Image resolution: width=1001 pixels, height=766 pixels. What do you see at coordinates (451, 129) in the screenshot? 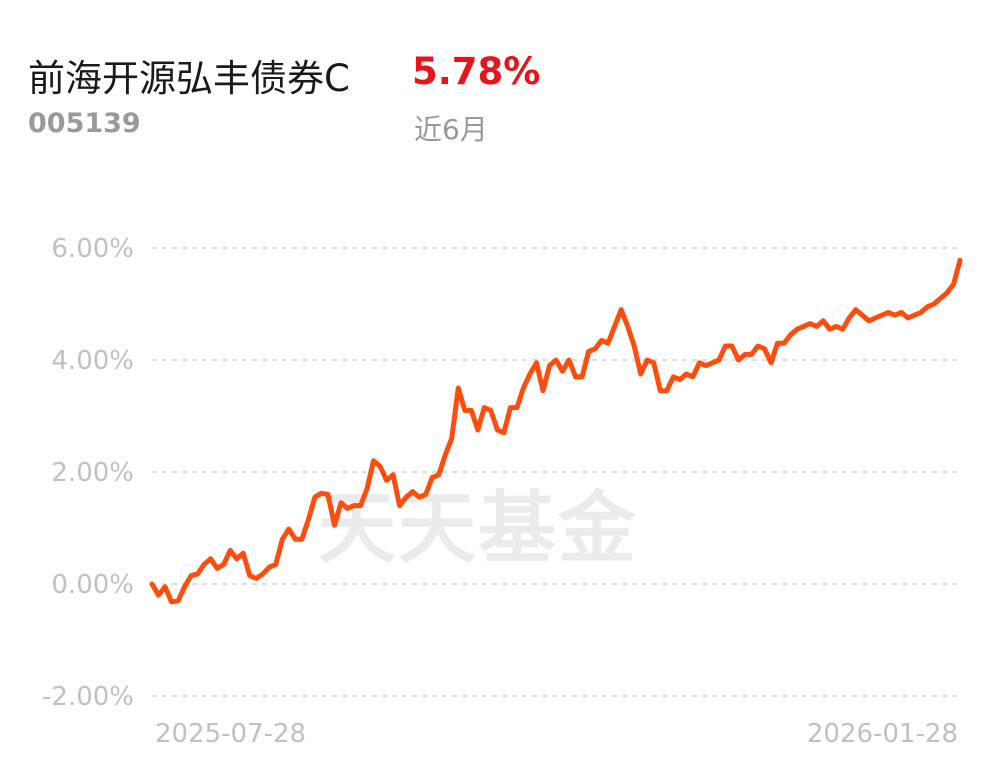
I see `period-label: 近6月` at bounding box center [451, 129].